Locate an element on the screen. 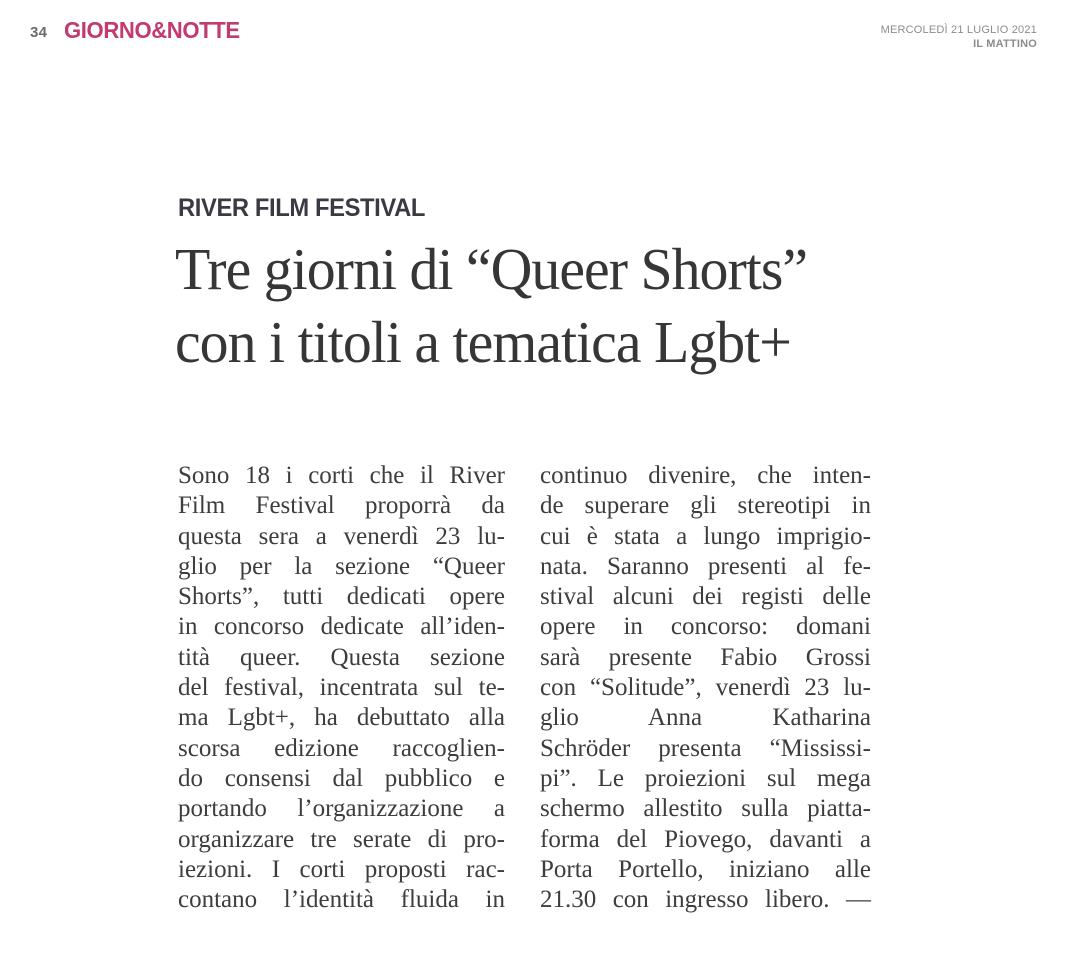 This screenshot has height=977, width=1068. body-line: Shorts”, tutti dedicati opere is located at coordinates (341, 597).